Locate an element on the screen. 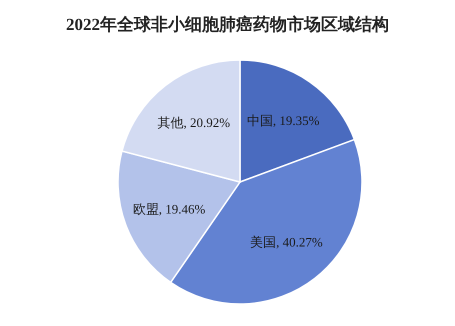 The image size is (455, 326). slice-label: 欧盟, 19.46% is located at coordinates (169, 208).